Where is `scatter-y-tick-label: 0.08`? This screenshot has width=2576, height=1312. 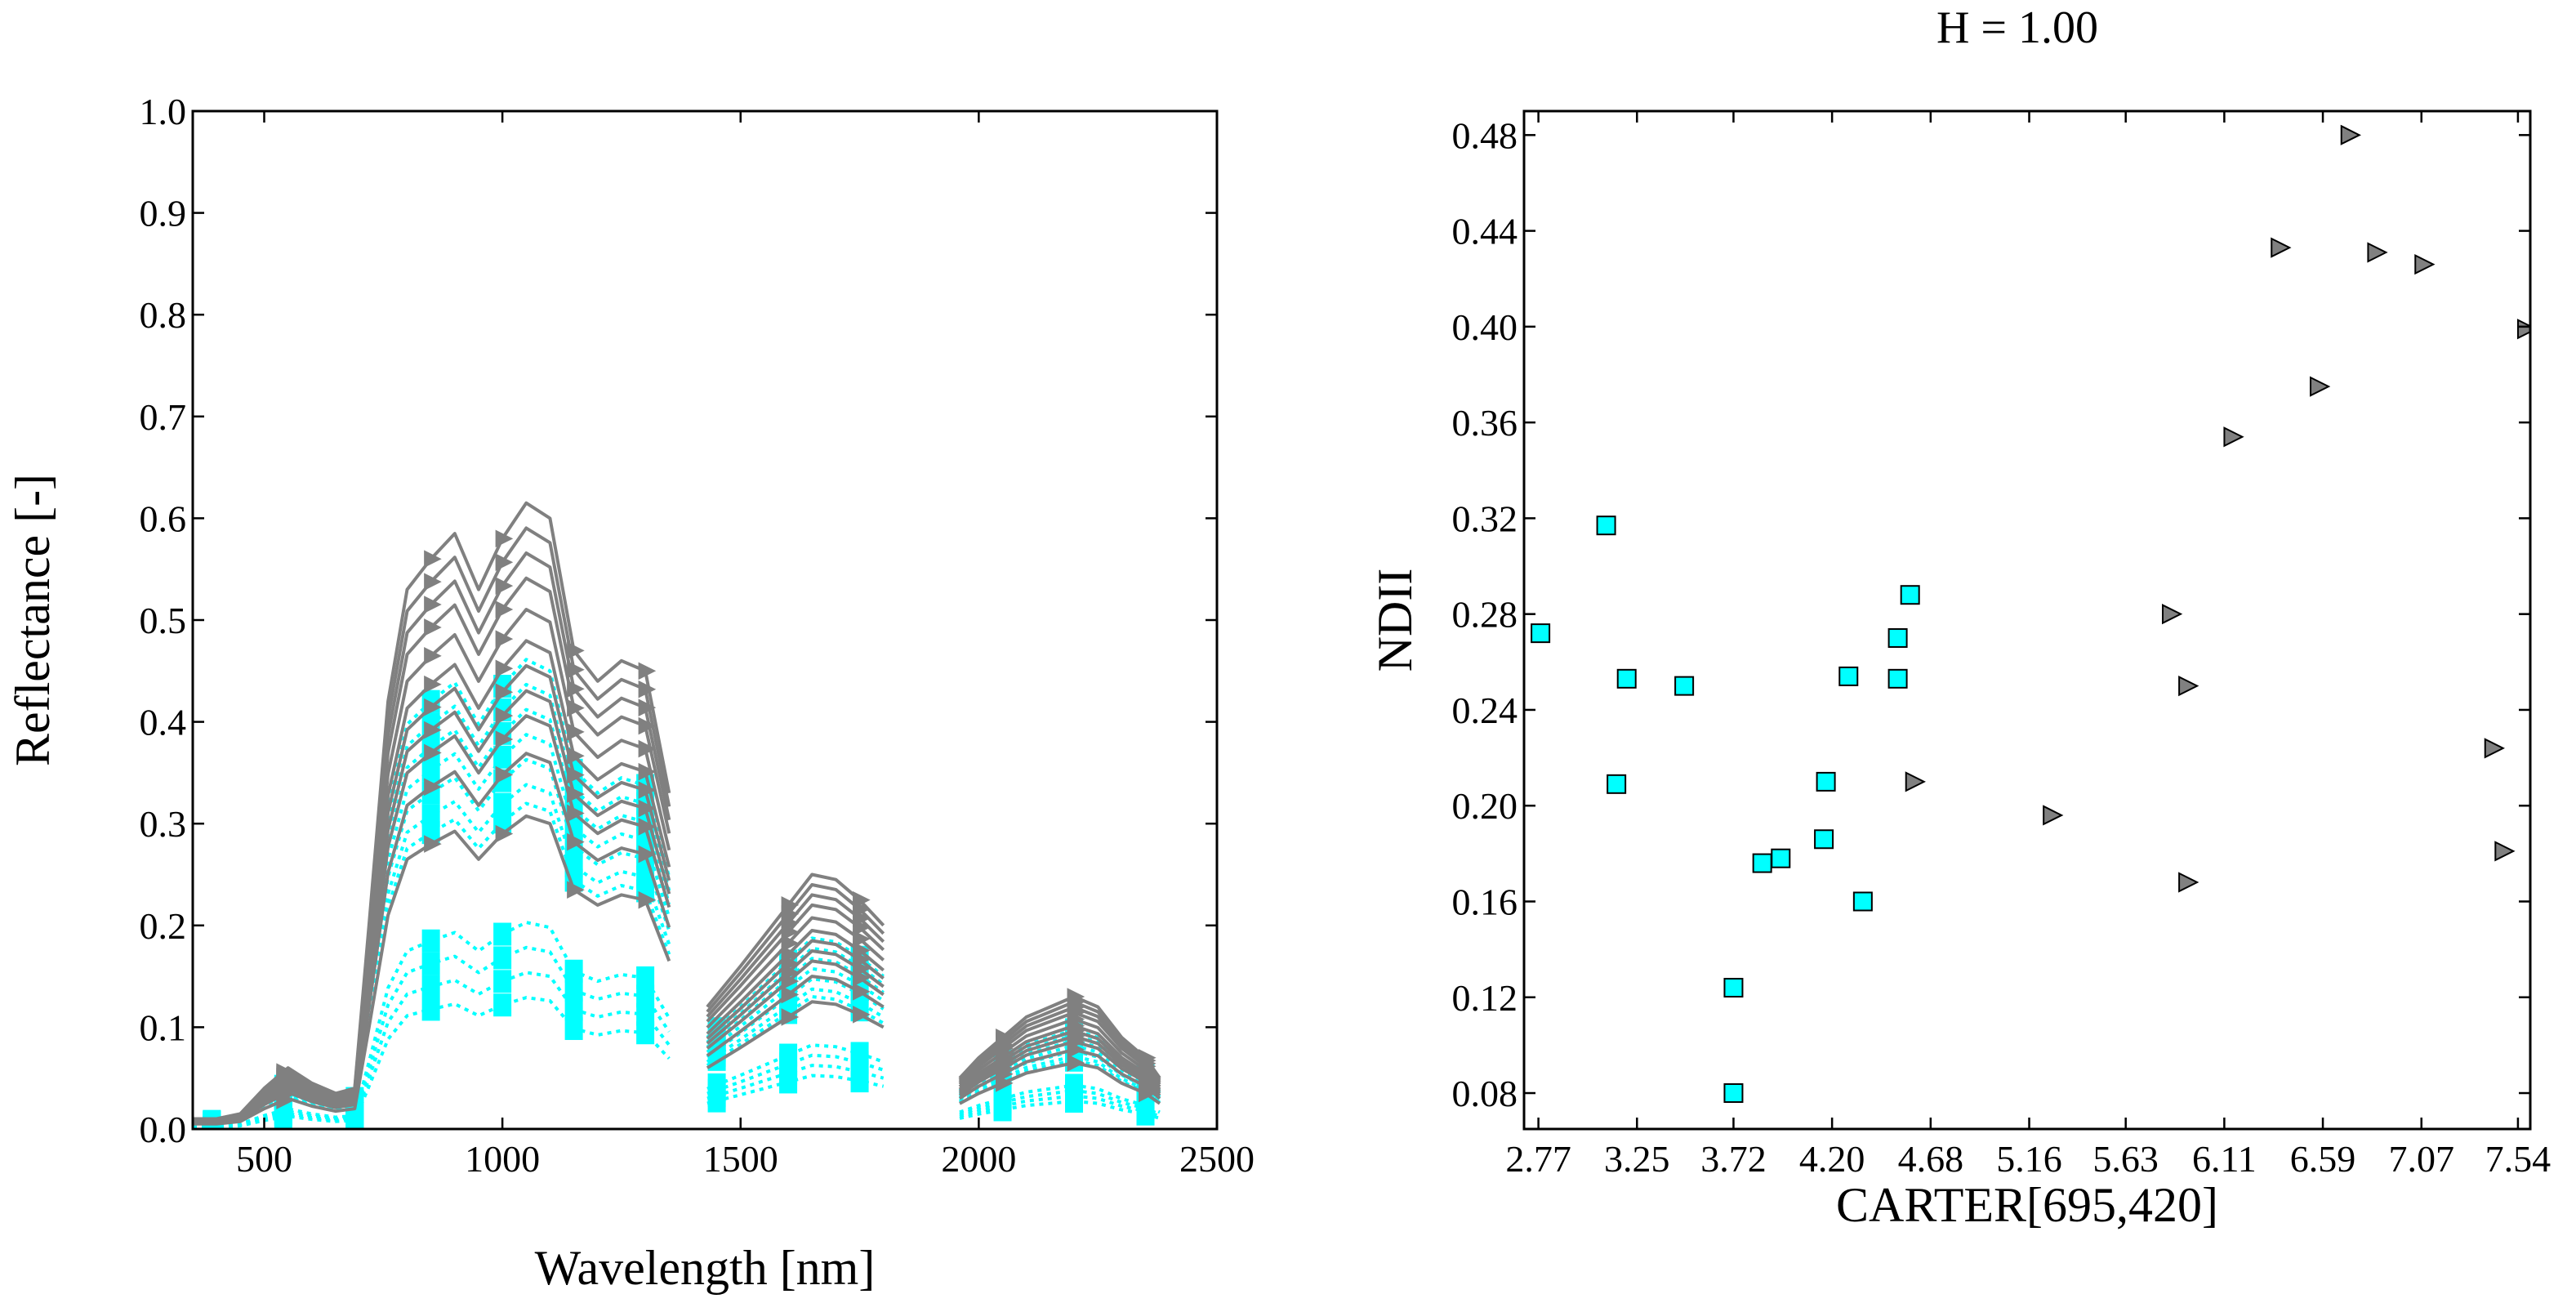 scatter-y-tick-label: 0.08 is located at coordinates (1485, 1093).